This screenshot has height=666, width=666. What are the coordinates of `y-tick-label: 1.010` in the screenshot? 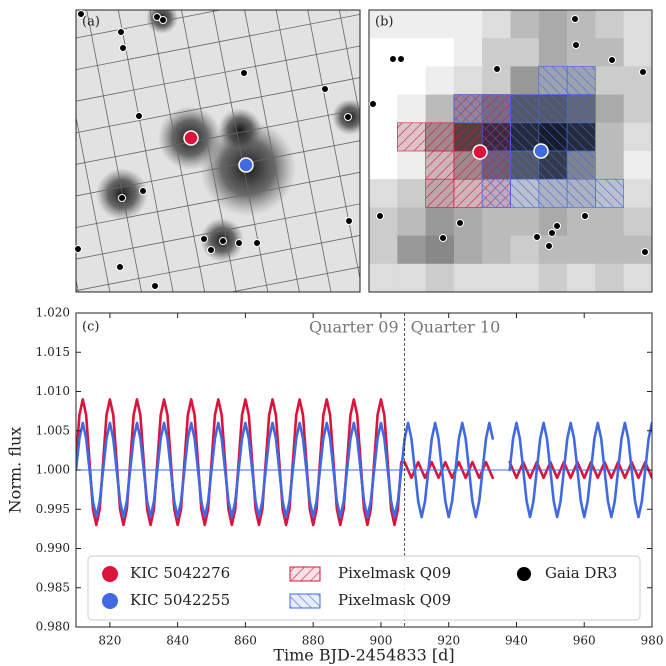 It's located at (53, 391).